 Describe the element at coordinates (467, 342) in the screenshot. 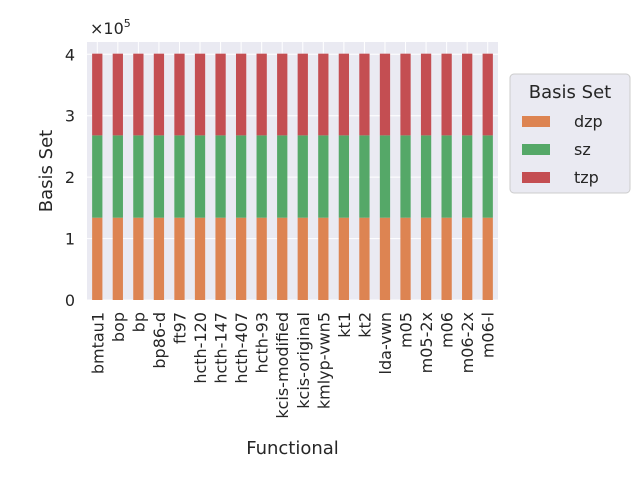

I see `x-tick-label: m06-2x` at that location.